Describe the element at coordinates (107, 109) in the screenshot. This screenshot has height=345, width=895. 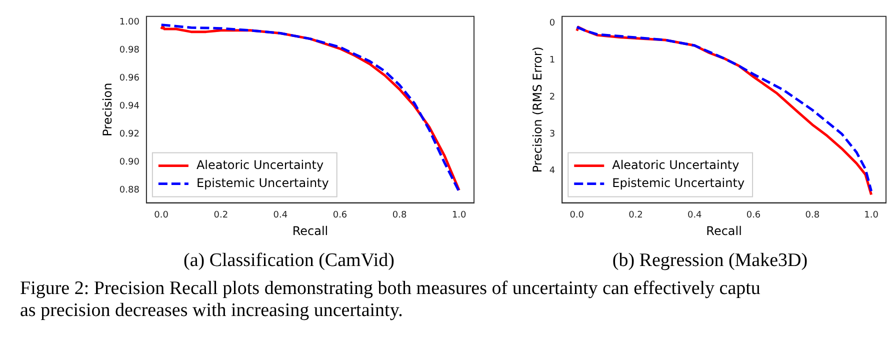
I see `y-axis-title: Precision` at that location.